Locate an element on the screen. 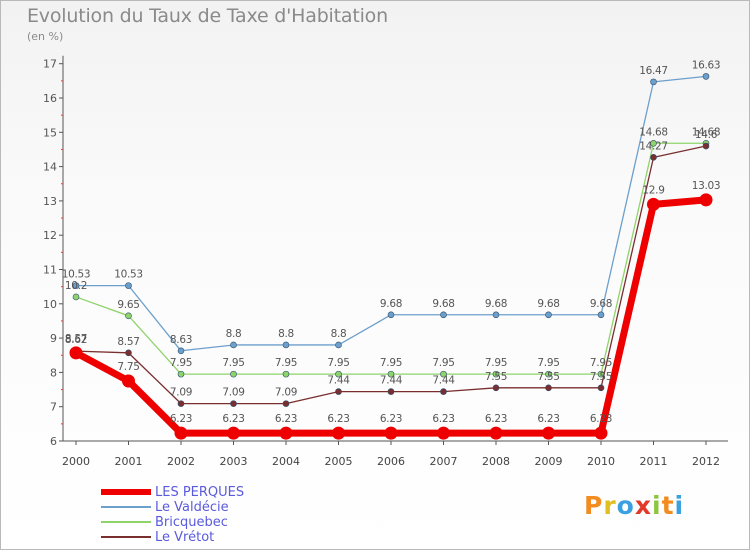  x-tick-label: 2001 is located at coordinates (129, 461).